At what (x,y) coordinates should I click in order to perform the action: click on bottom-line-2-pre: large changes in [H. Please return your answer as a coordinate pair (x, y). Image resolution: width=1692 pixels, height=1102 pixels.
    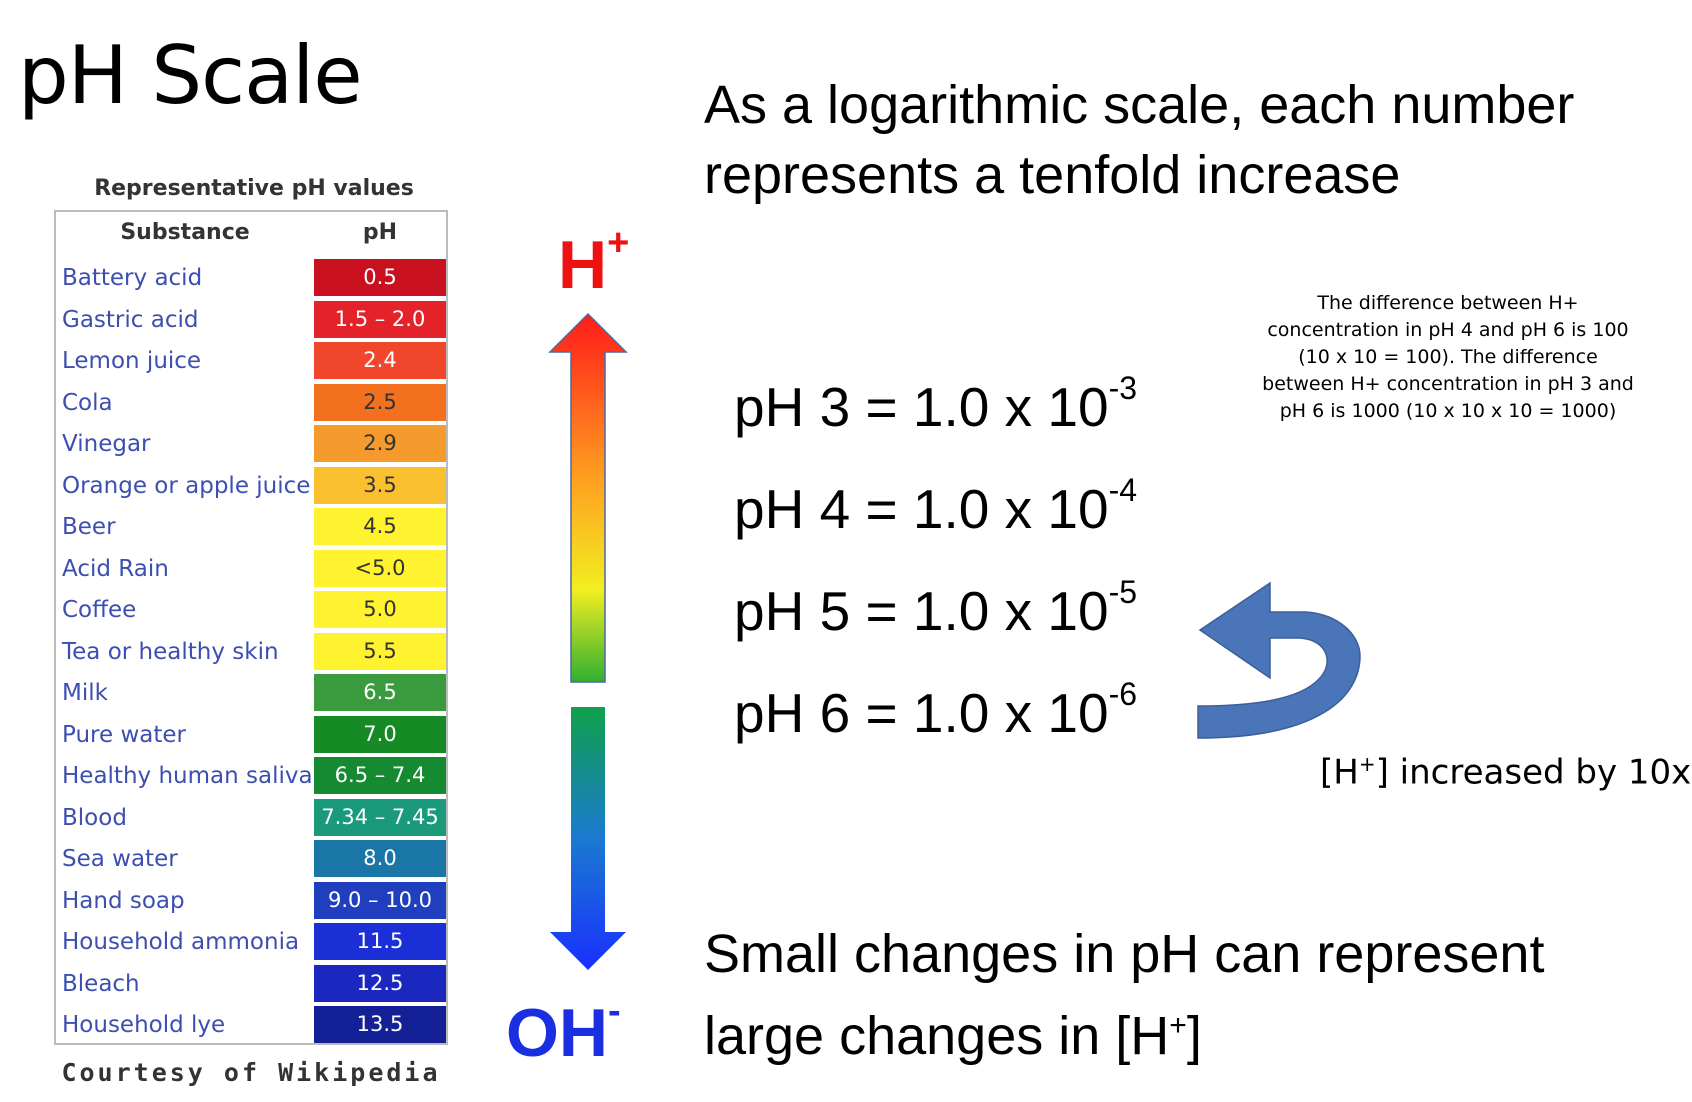
    Looking at the image, I should click on (937, 1036).